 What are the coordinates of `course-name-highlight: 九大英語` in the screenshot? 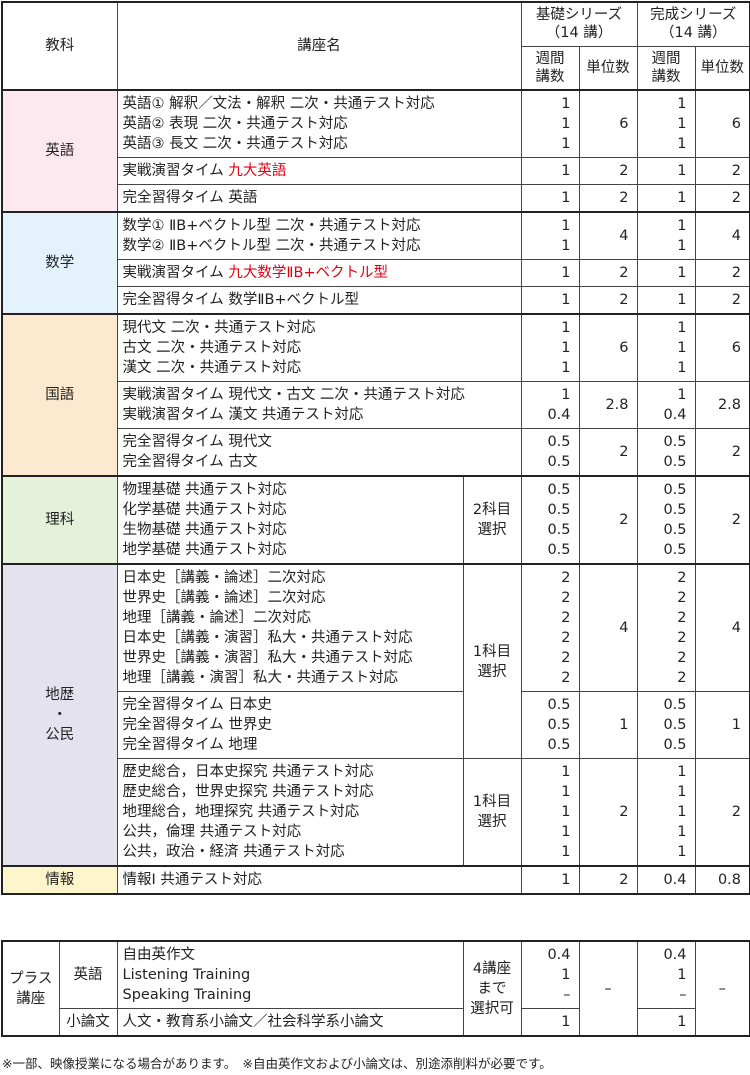 It's located at (257, 171).